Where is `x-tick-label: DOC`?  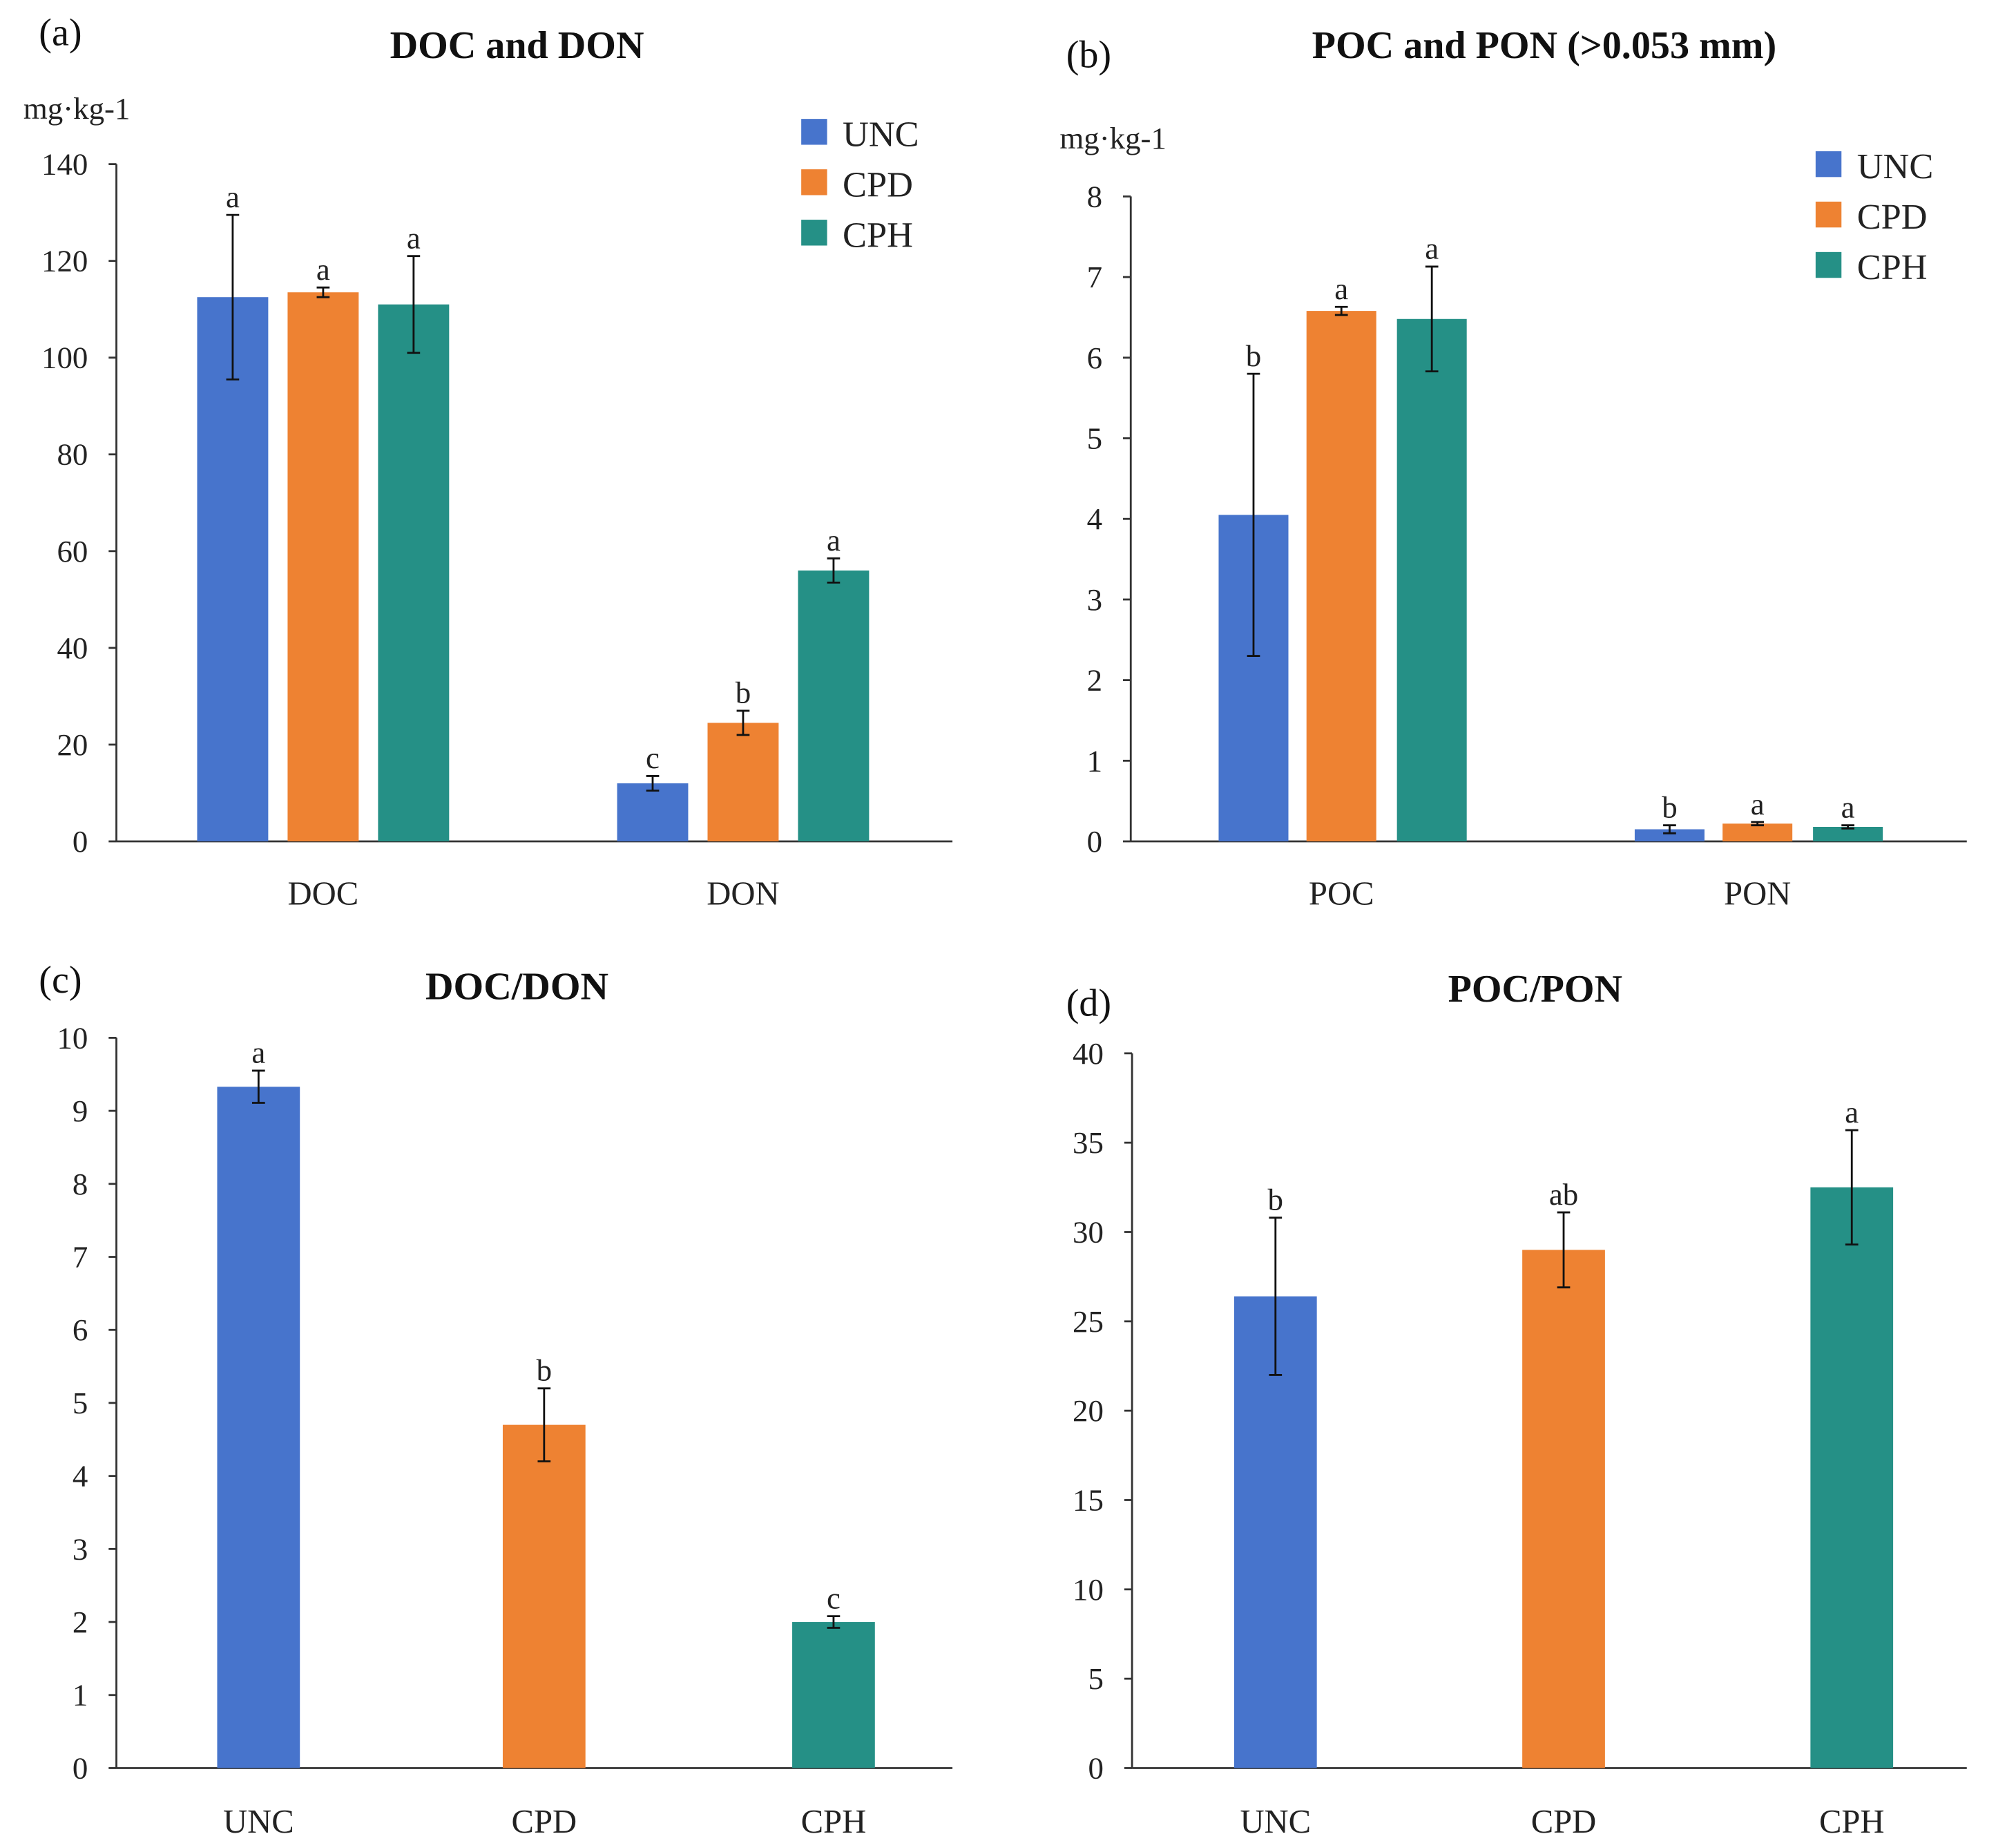 x-tick-label: DOC is located at coordinates (324, 894).